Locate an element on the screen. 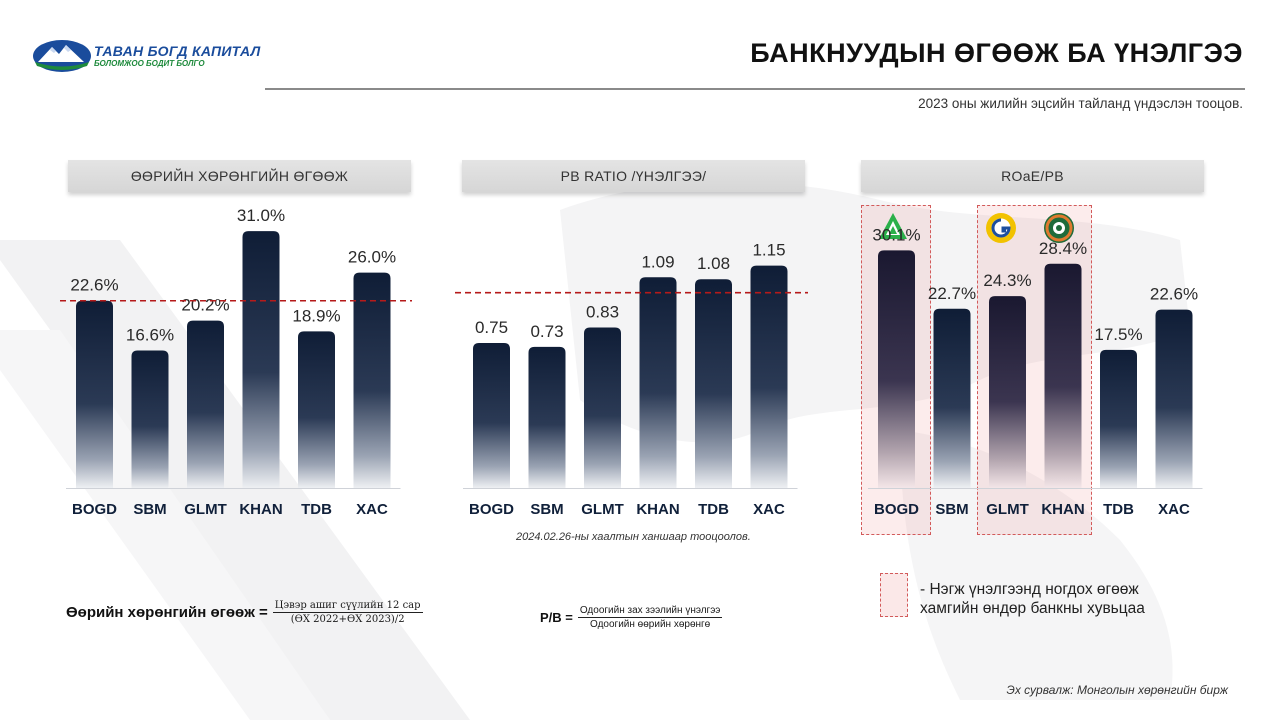  value-label-tdb: 17.5% is located at coordinates (1118, 334).